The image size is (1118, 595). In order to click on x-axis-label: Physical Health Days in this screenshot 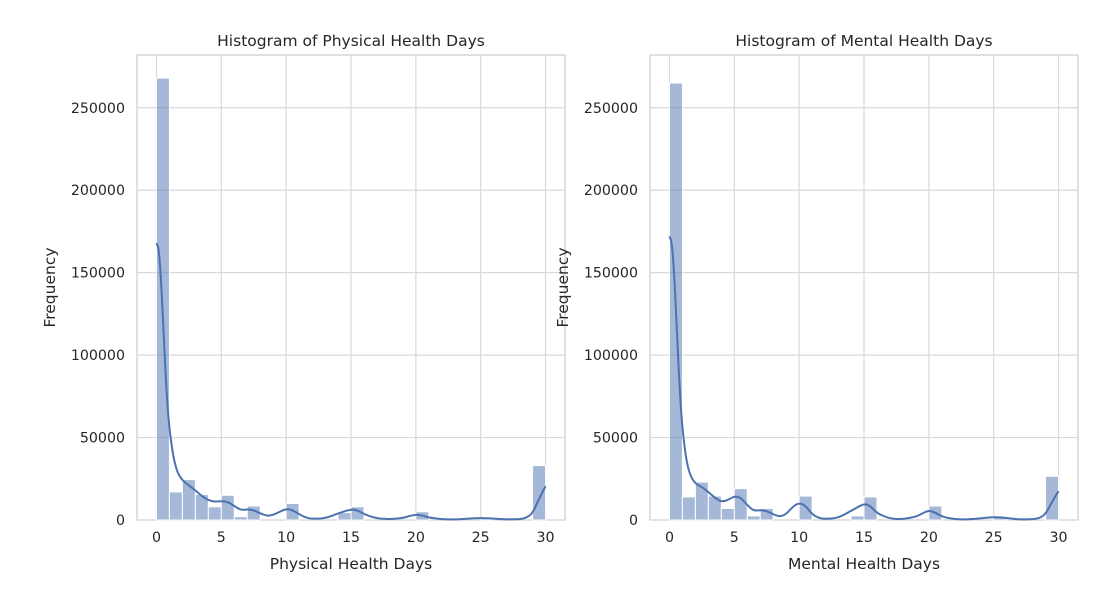, I will do `click(351, 564)`.